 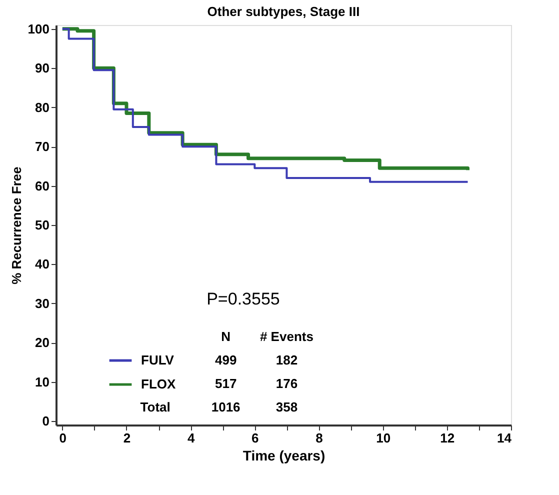 I want to click on annotation: P=0.3555, so click(x=243, y=299).